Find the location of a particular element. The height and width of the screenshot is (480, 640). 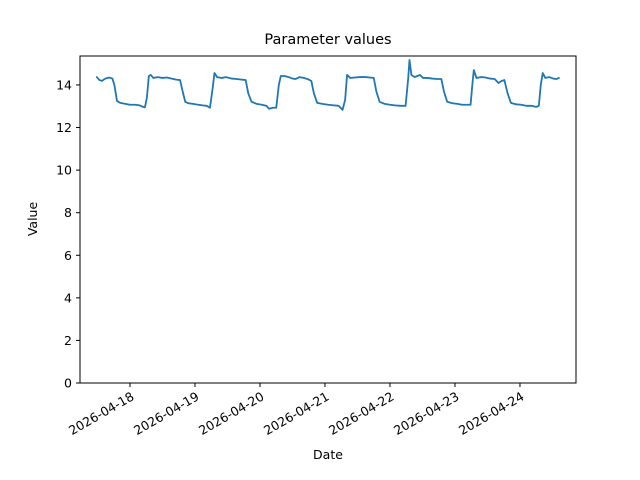

y-tick-label: 8 is located at coordinates (68, 212).